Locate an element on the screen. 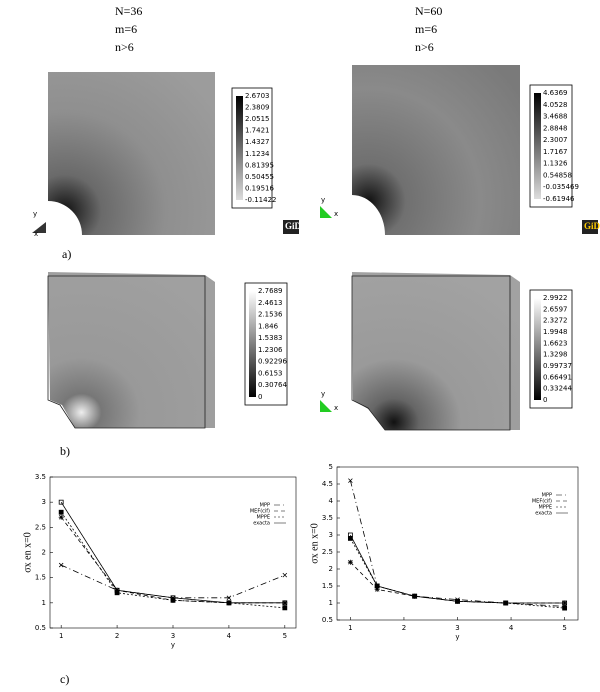 Image resolution: width=600 pixels, height=692 pixels. row-label: c) is located at coordinates (64, 679).